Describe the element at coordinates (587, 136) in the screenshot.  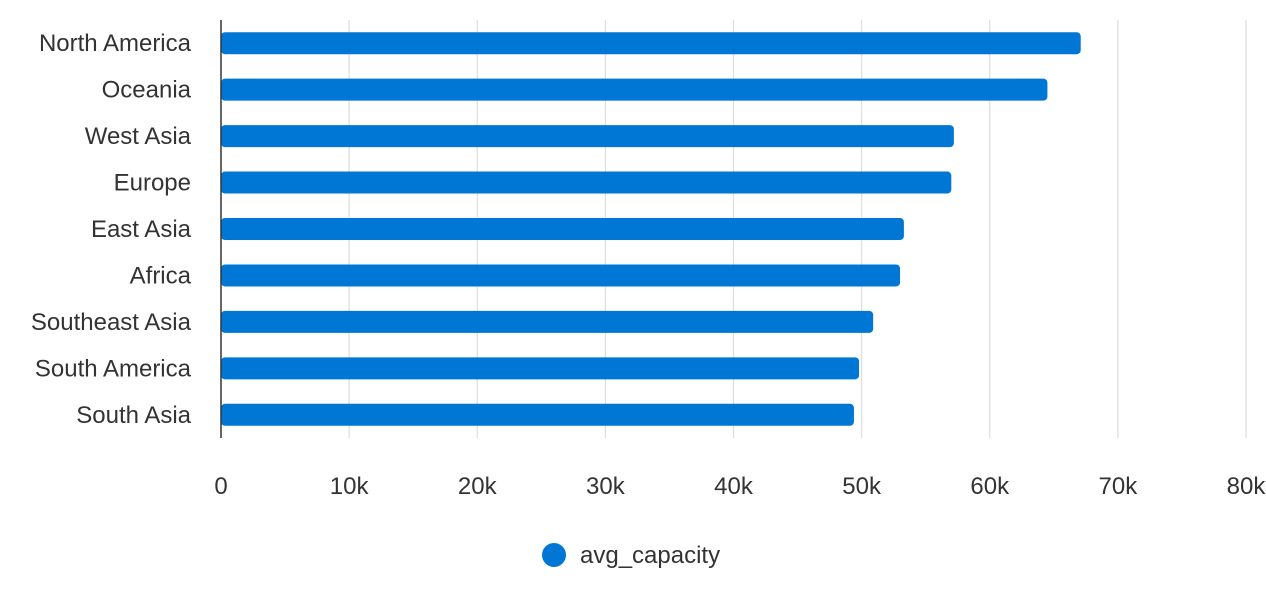
I see `bar-west-asia` at that location.